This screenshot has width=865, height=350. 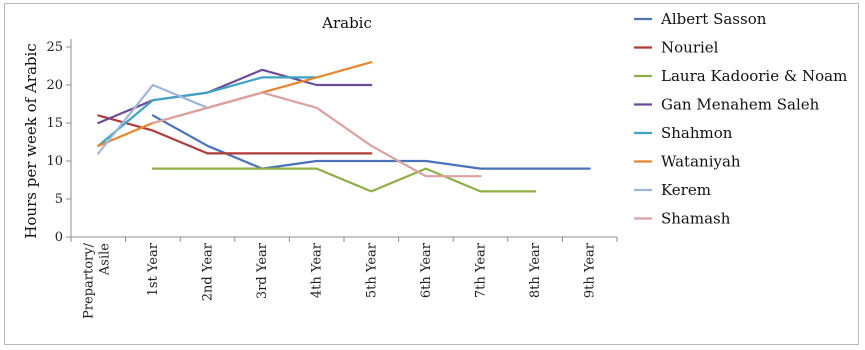 What do you see at coordinates (153, 119) in the screenshot?
I see `series-line-kerem` at bounding box center [153, 119].